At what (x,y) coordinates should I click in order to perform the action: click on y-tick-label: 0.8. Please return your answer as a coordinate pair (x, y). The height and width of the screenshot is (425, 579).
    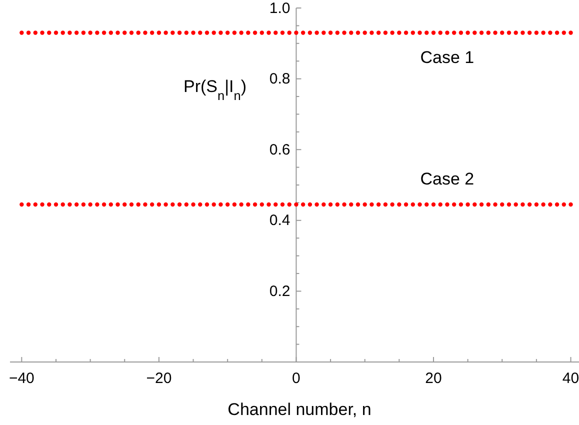
    Looking at the image, I should click on (279, 79).